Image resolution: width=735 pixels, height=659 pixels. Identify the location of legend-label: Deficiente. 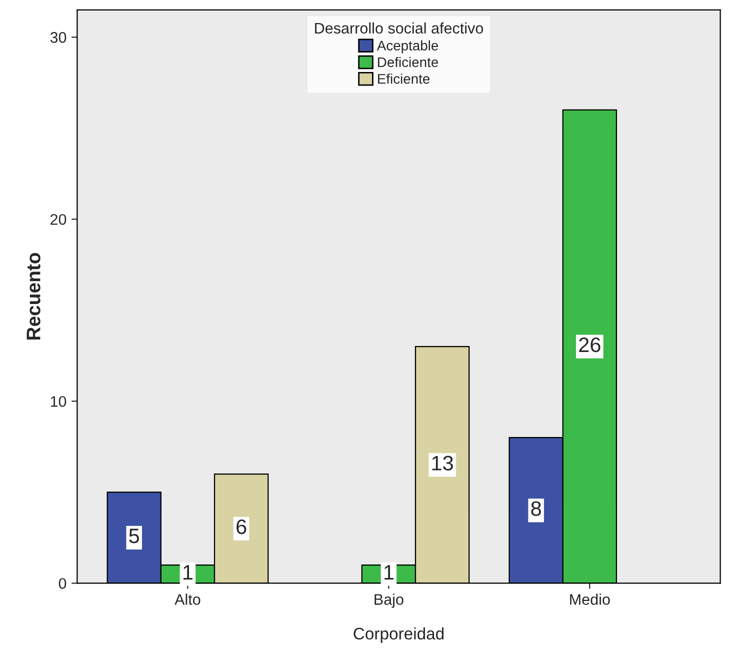
(408, 62).